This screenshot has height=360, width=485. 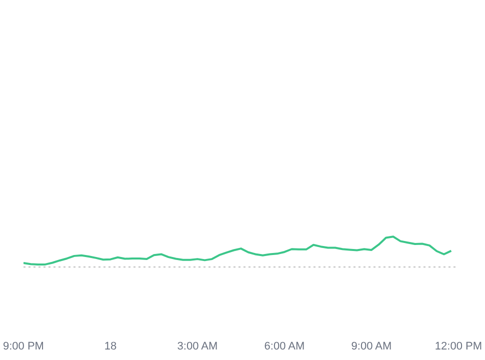 I want to click on x-tick-label: 18, so click(x=110, y=346).